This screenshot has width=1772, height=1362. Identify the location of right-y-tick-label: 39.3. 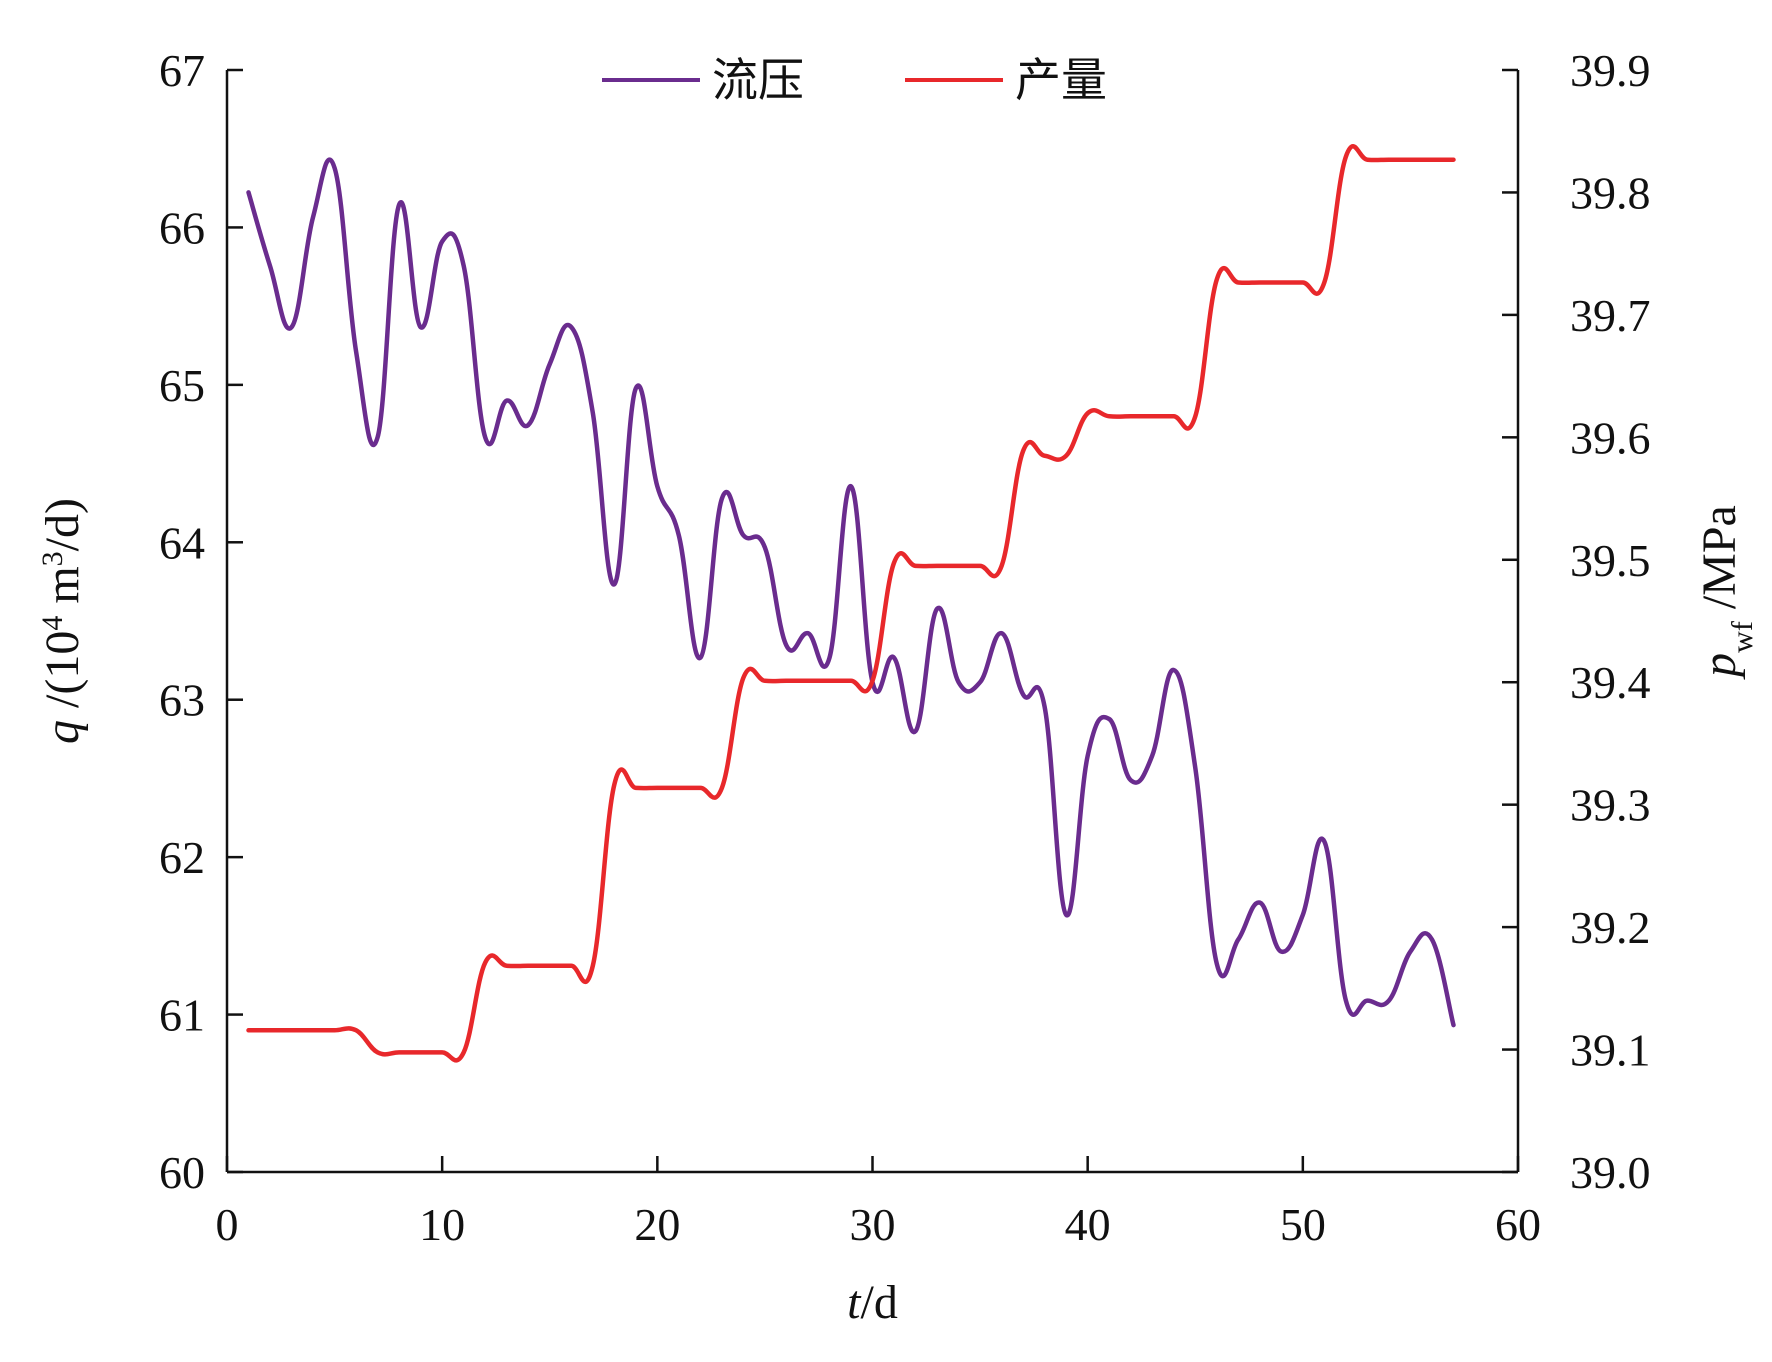
(1610, 805).